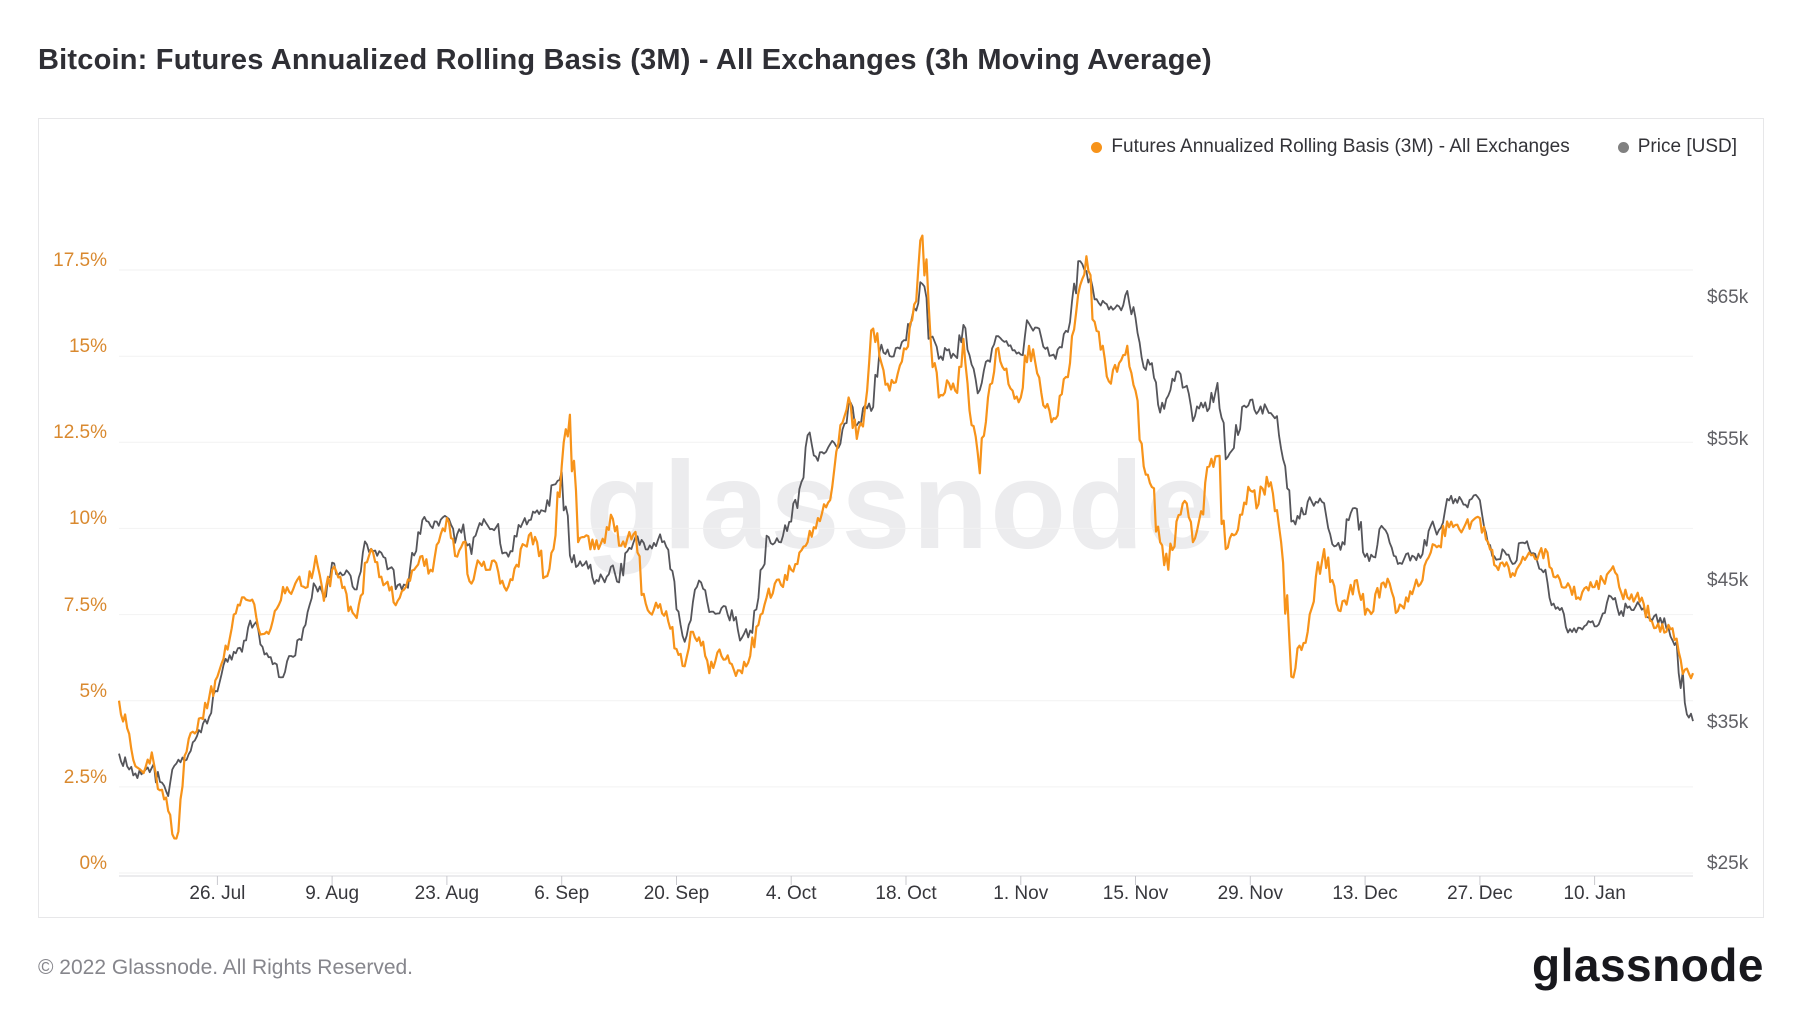  I want to click on x-axis-label: 18. Oct, so click(906, 893).